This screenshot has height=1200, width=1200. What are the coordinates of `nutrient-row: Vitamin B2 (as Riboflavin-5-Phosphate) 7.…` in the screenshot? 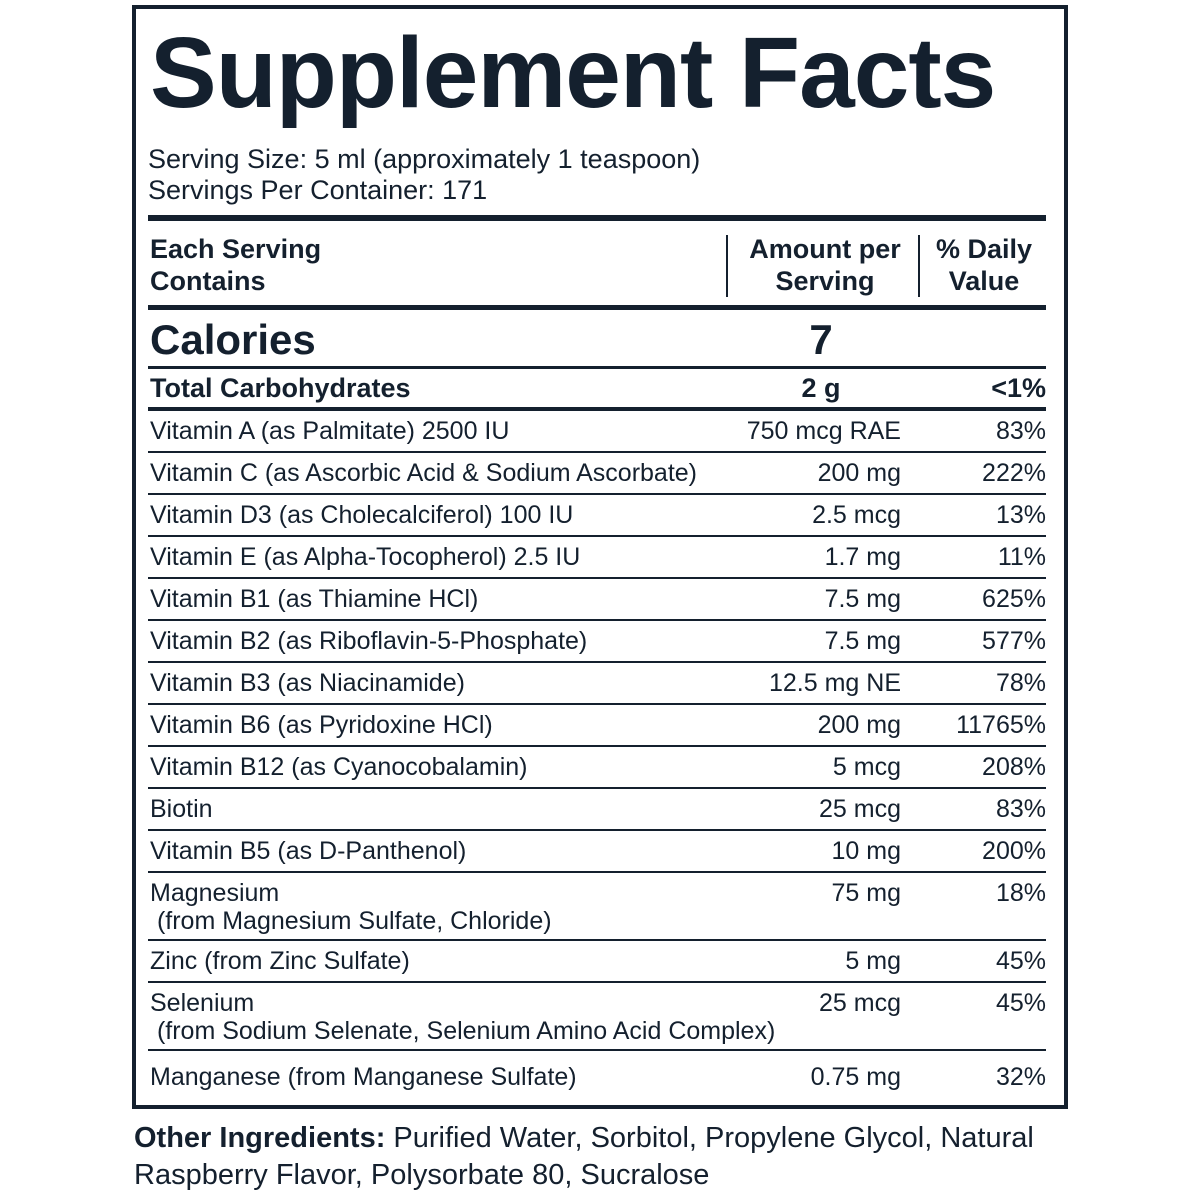 It's located at (597, 642).